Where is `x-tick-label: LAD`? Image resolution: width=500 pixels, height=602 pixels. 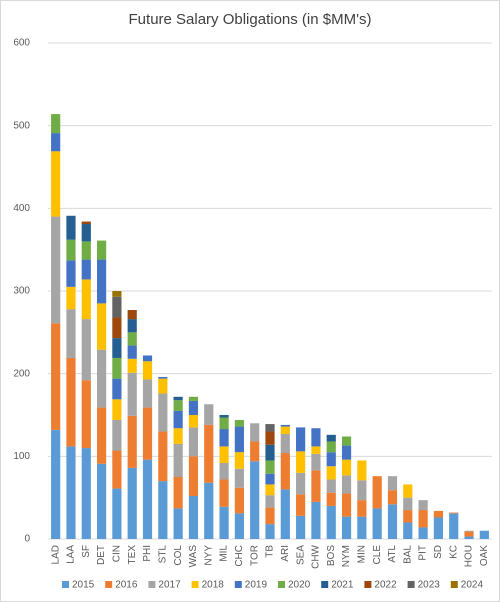
x-tick-label: LAD is located at coordinates (55, 554).